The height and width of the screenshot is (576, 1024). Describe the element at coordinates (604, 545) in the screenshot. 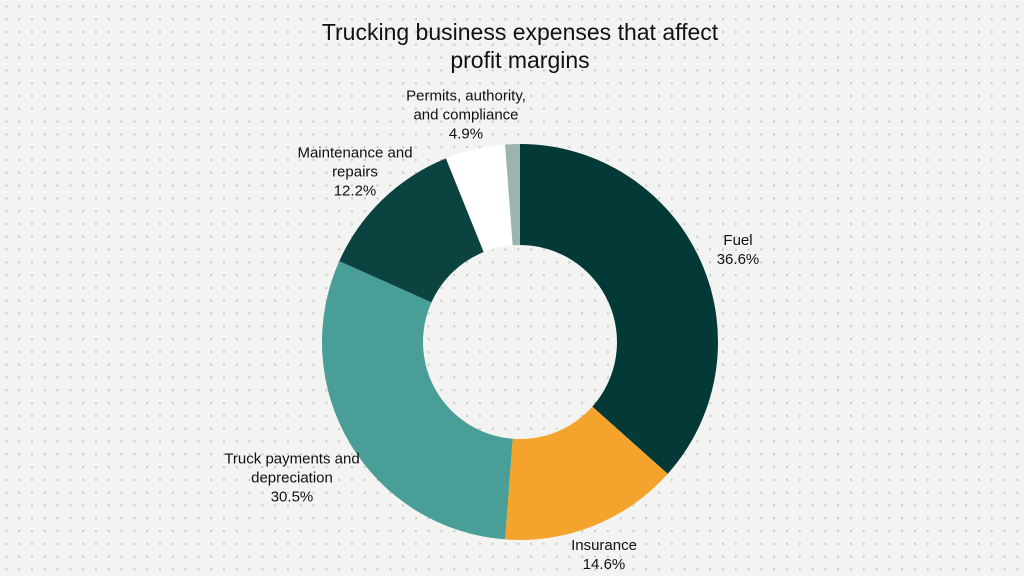

I see `category-label: Insurance` at that location.